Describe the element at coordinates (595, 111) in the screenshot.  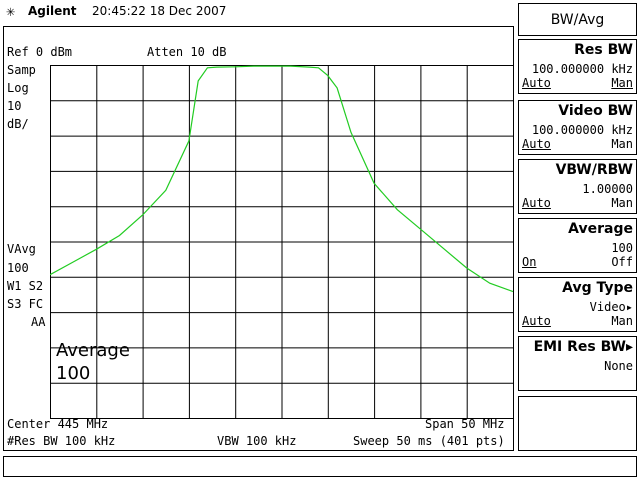
I see `softkey-title: Video BW` at that location.